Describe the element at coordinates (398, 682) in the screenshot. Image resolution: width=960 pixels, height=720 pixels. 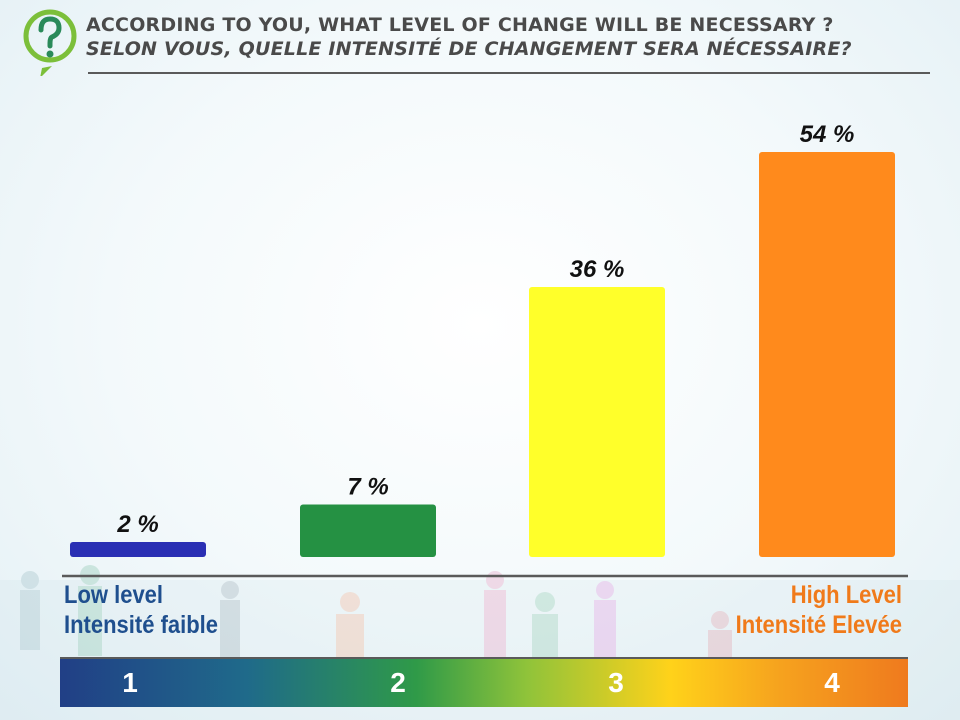
I see `scale-number-2: 2` at that location.